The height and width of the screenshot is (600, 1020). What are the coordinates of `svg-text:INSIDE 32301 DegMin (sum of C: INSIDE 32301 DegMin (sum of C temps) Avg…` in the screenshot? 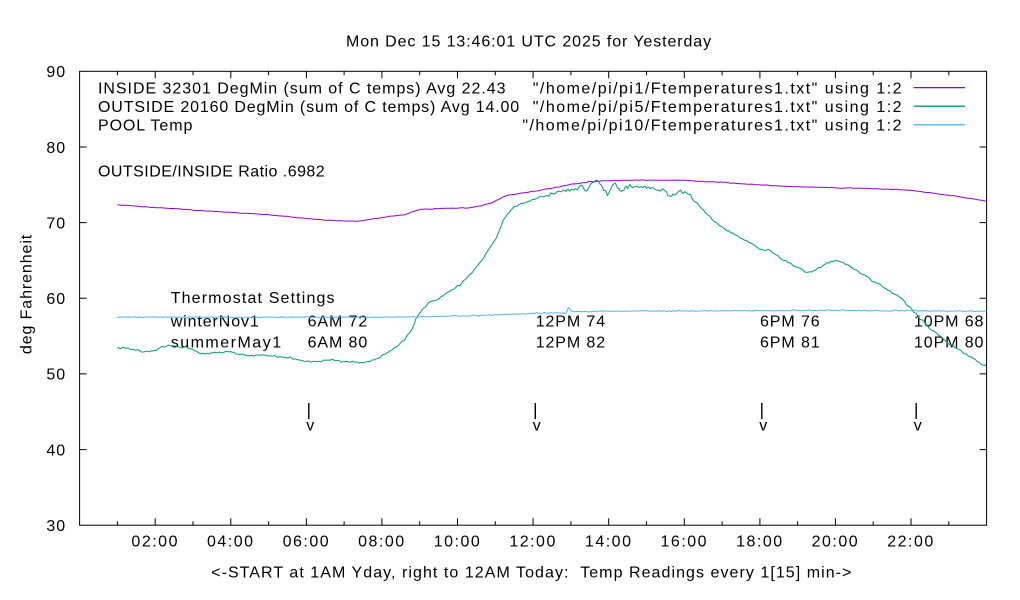 It's located at (302, 89).